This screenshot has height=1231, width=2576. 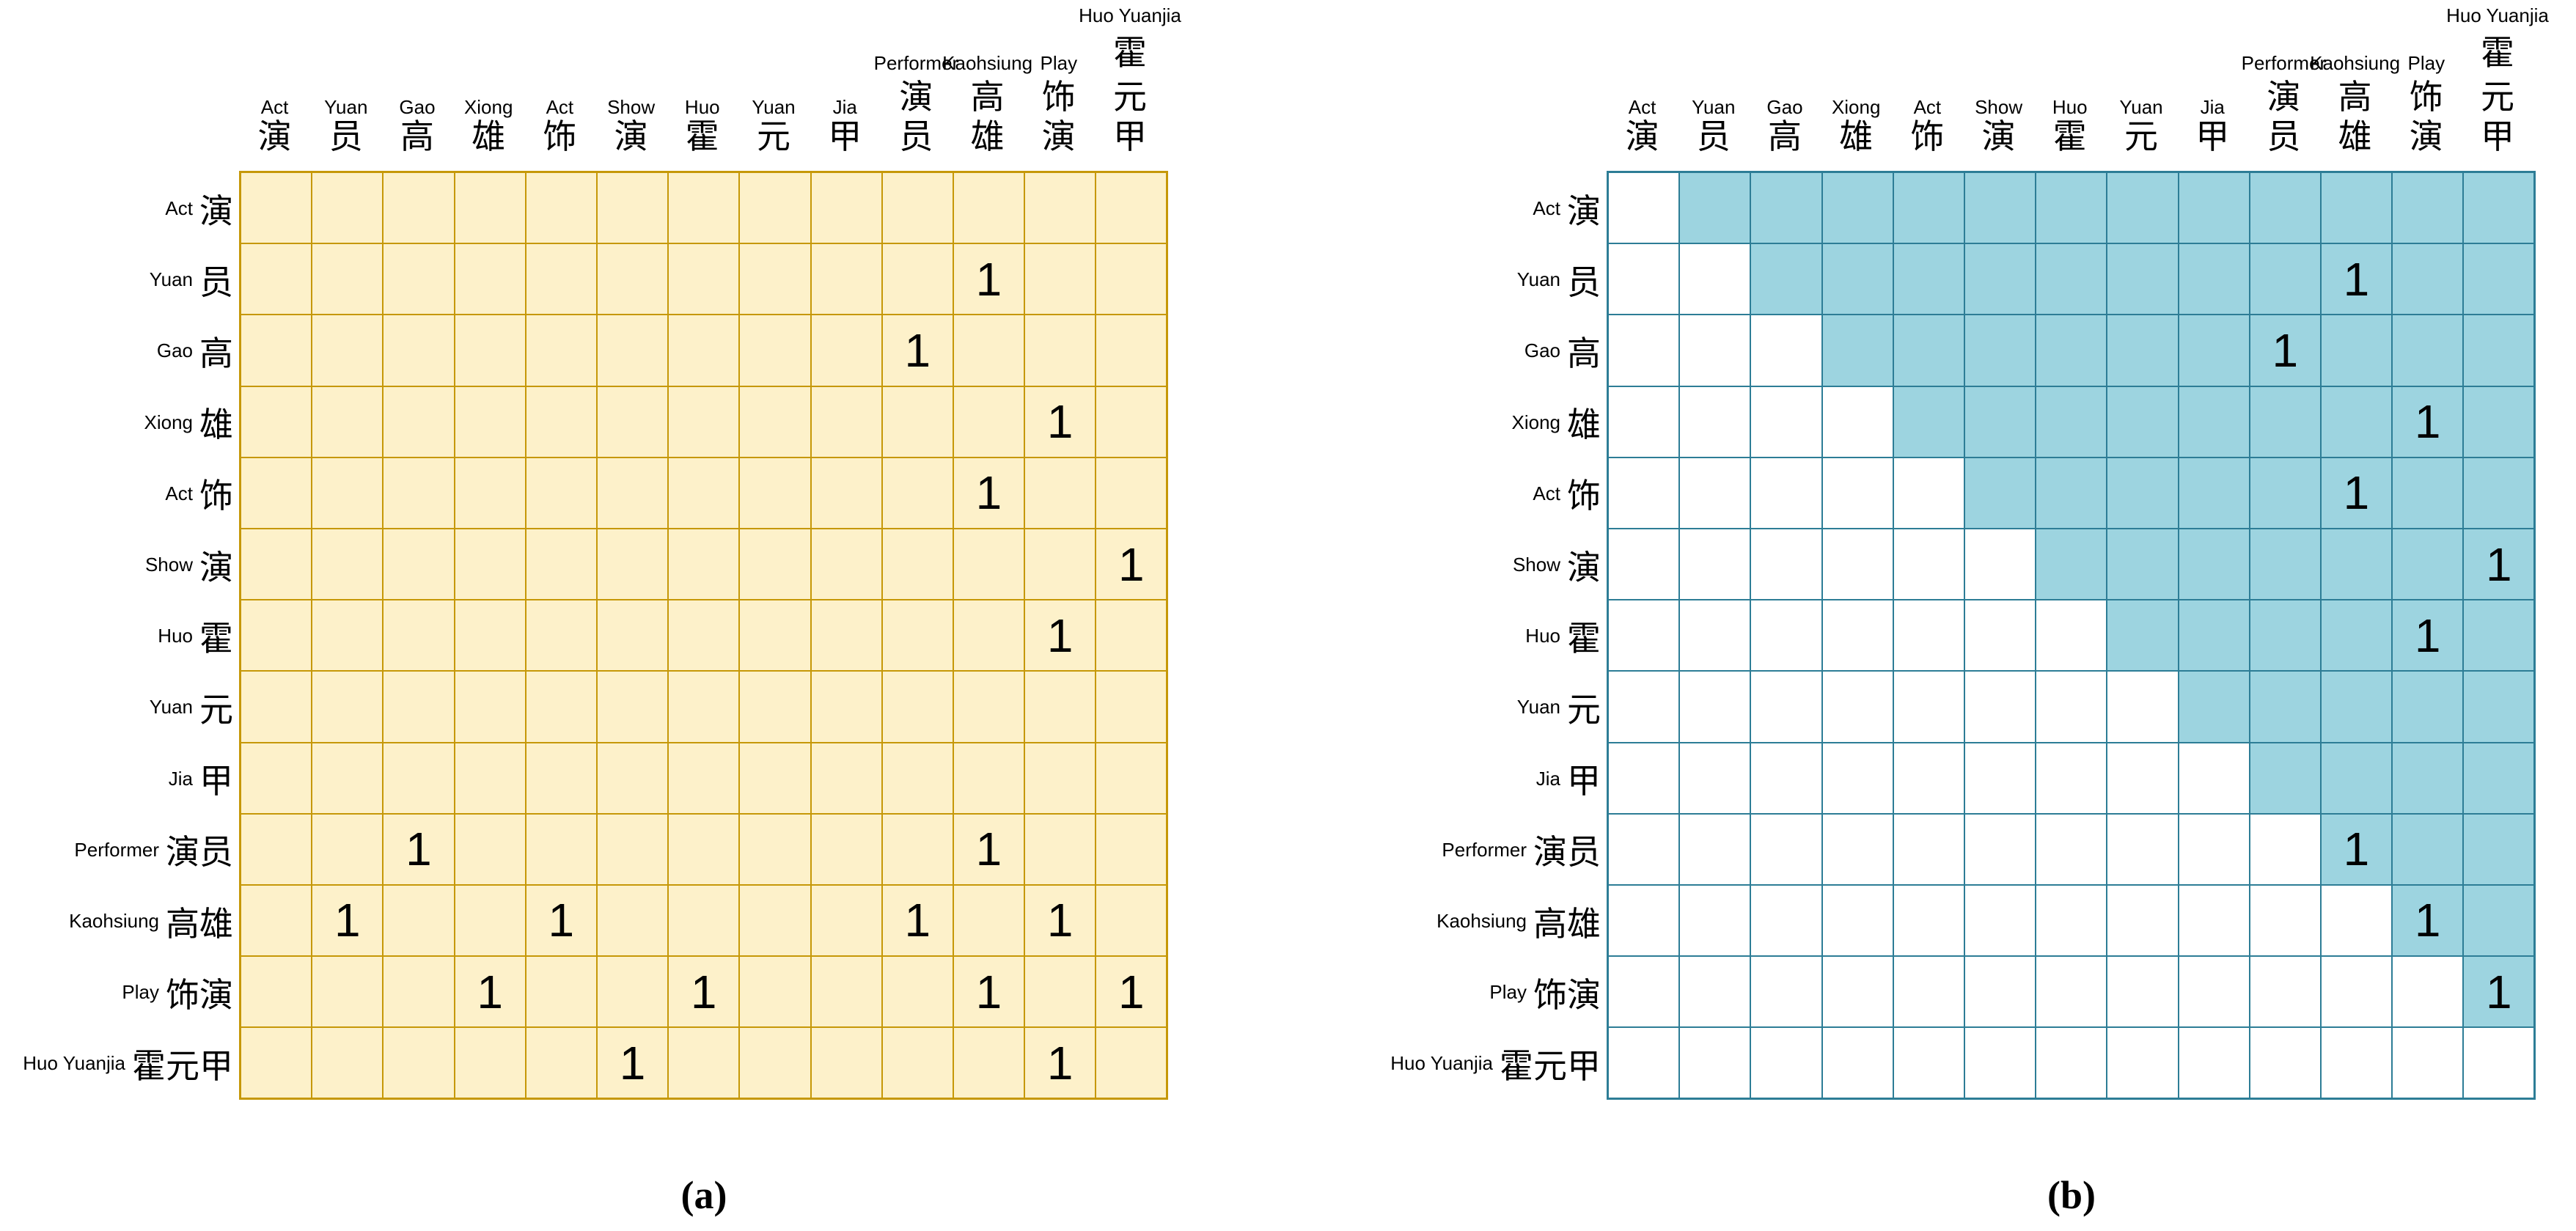 What do you see at coordinates (1584, 496) in the screenshot?
I see `row-label-zh: 饰` at bounding box center [1584, 496].